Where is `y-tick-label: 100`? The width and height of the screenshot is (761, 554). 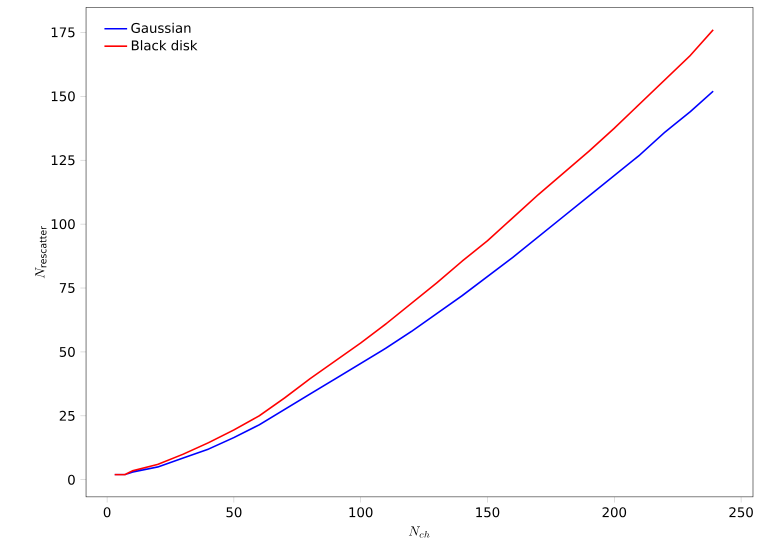
y-tick-label: 100 is located at coordinates (63, 224).